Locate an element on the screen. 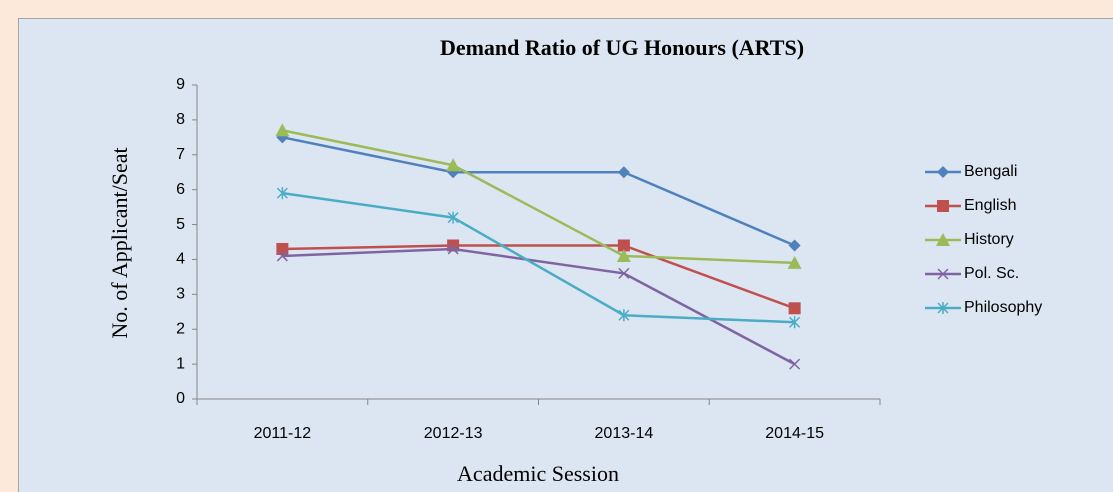 This screenshot has width=1113, height=492. legend-label: History is located at coordinates (989, 239).